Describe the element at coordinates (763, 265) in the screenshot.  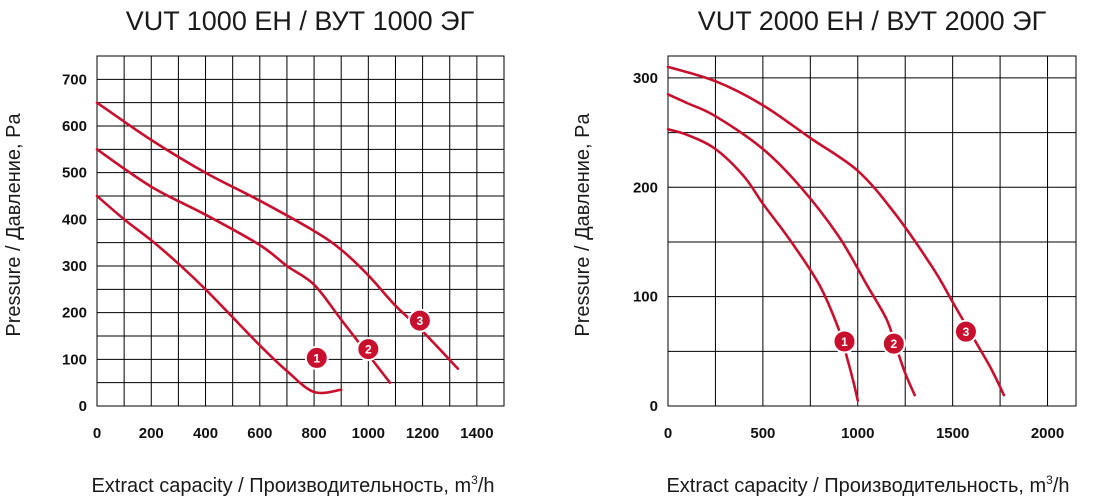
I see `chart-2-series-1-line` at that location.